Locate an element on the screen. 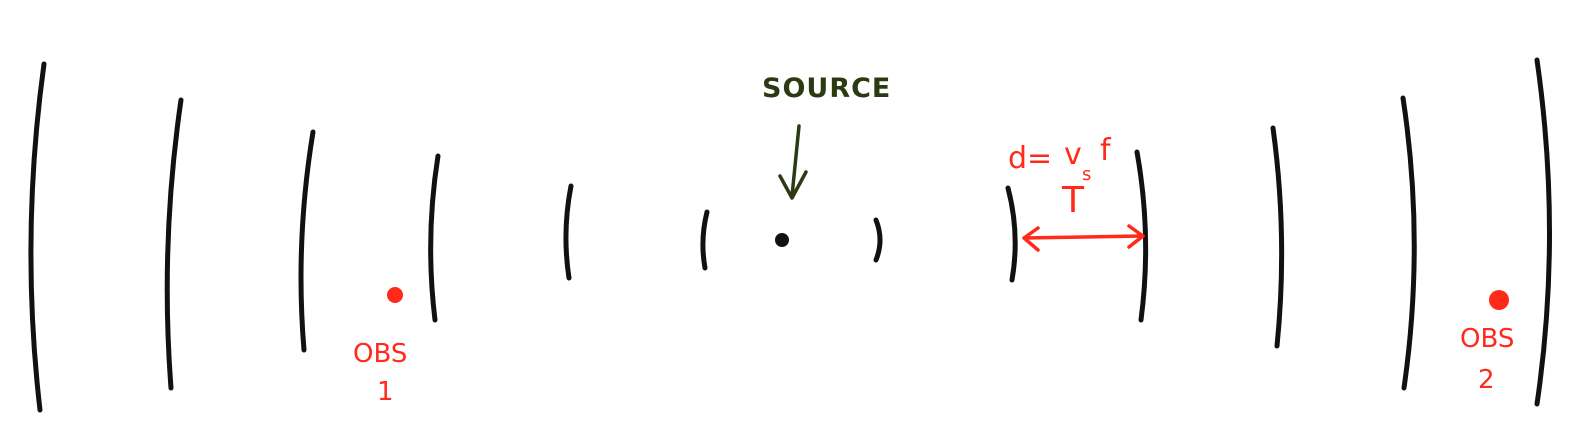 This screenshot has height=434, width=1576. observer-1-label: OBS is located at coordinates (380, 354).